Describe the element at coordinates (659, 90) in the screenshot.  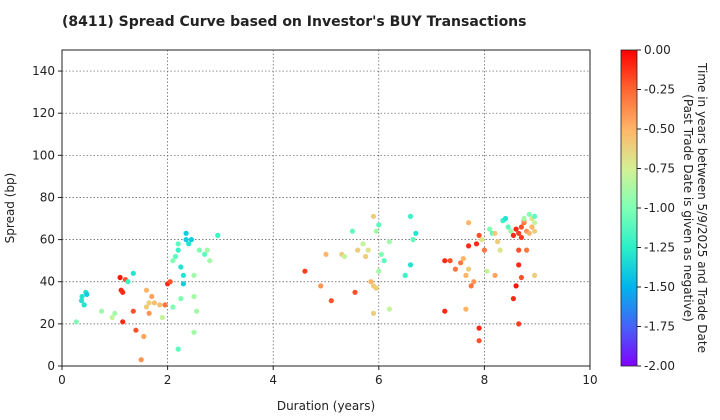
I see `colorbar-tick-label: -0.25` at that location.